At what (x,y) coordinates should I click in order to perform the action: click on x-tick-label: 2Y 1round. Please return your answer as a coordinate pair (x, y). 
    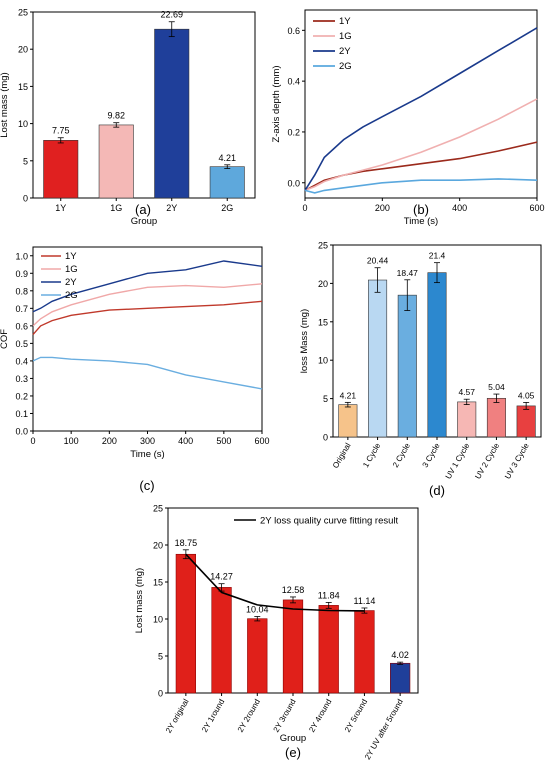
    Looking at the image, I should click on (213, 716).